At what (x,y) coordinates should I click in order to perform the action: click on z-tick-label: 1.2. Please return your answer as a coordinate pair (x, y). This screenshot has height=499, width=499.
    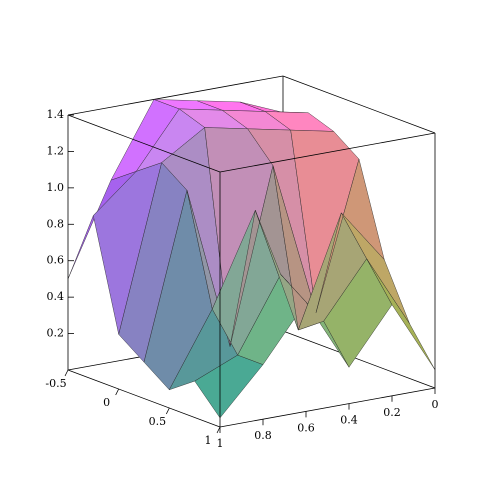
    Looking at the image, I should click on (56, 150).